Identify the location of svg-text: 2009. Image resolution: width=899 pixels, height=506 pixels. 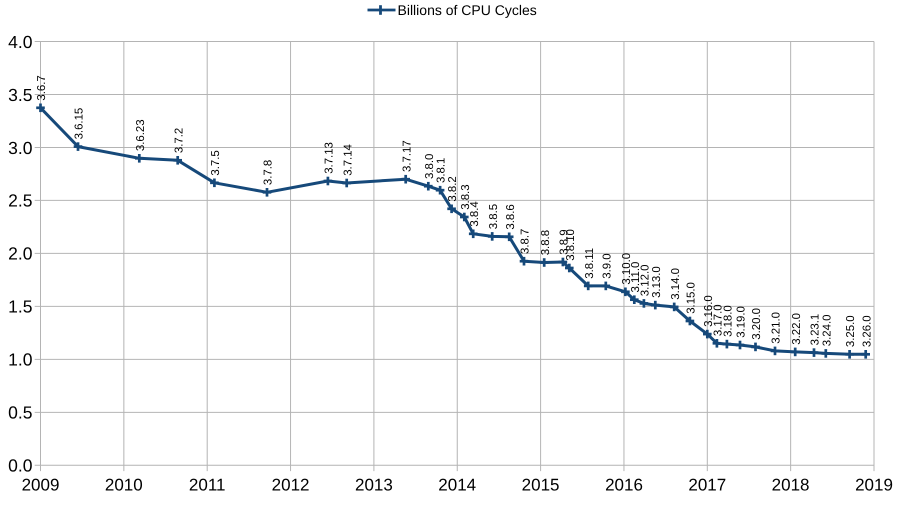
(41, 485).